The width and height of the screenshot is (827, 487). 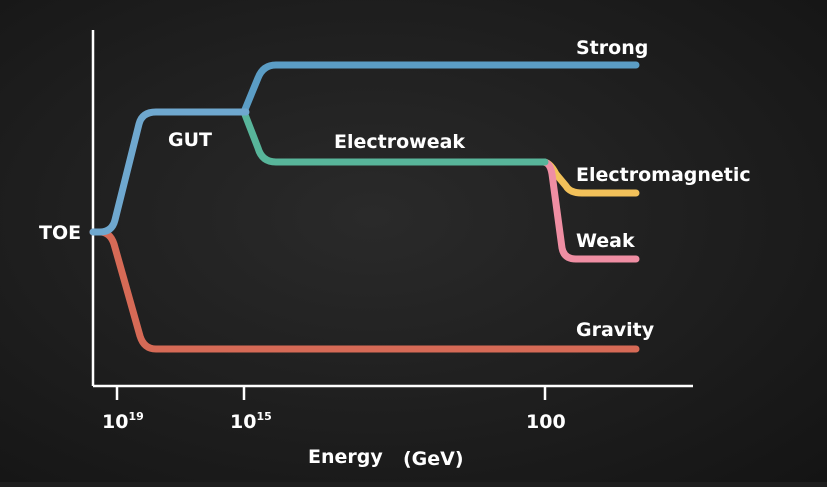 I want to click on electromagnetic-label: Electromagnetic, so click(x=663, y=175).